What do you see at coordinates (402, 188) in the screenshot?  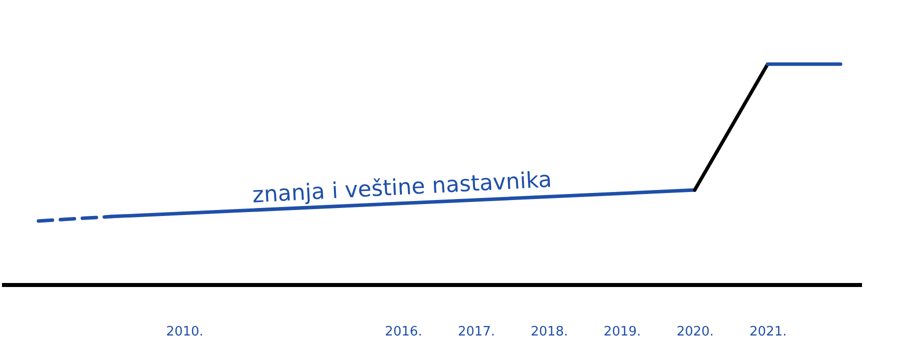 I see `series-label: znanja i veštine nastavnika` at bounding box center [402, 188].